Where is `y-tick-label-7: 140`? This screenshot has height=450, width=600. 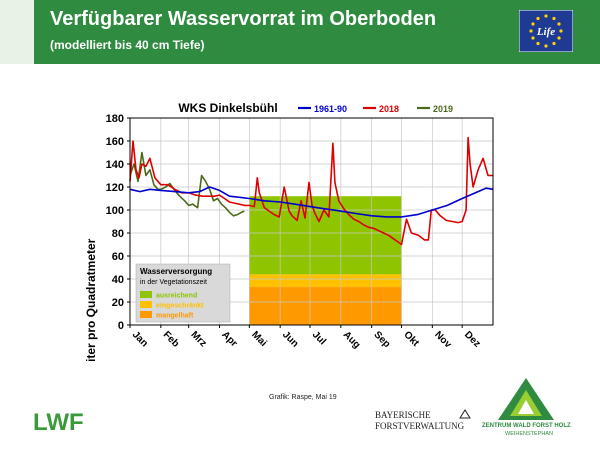 y-tick-label-7: 140 is located at coordinates (115, 165).